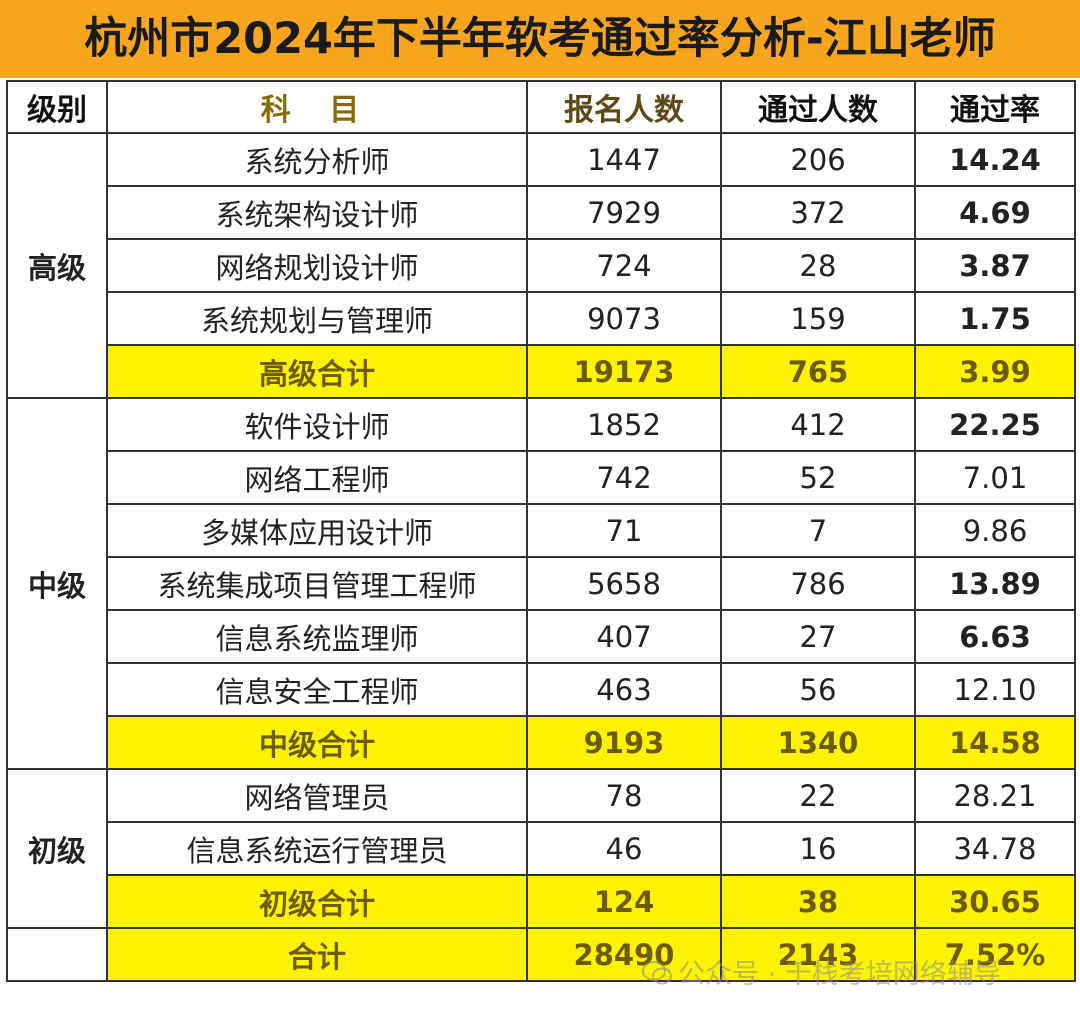 This screenshot has height=1018, width=1080. I want to click on subtotal-registered: 124, so click(624, 901).